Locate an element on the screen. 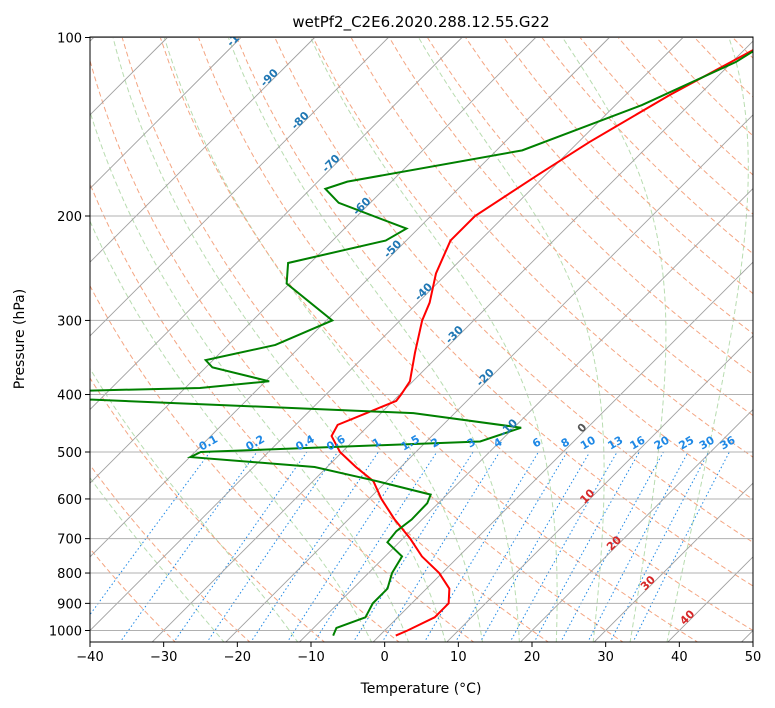 The width and height of the screenshot is (775, 708). mixing-ratio-label: 0.4 is located at coordinates (305, 442).